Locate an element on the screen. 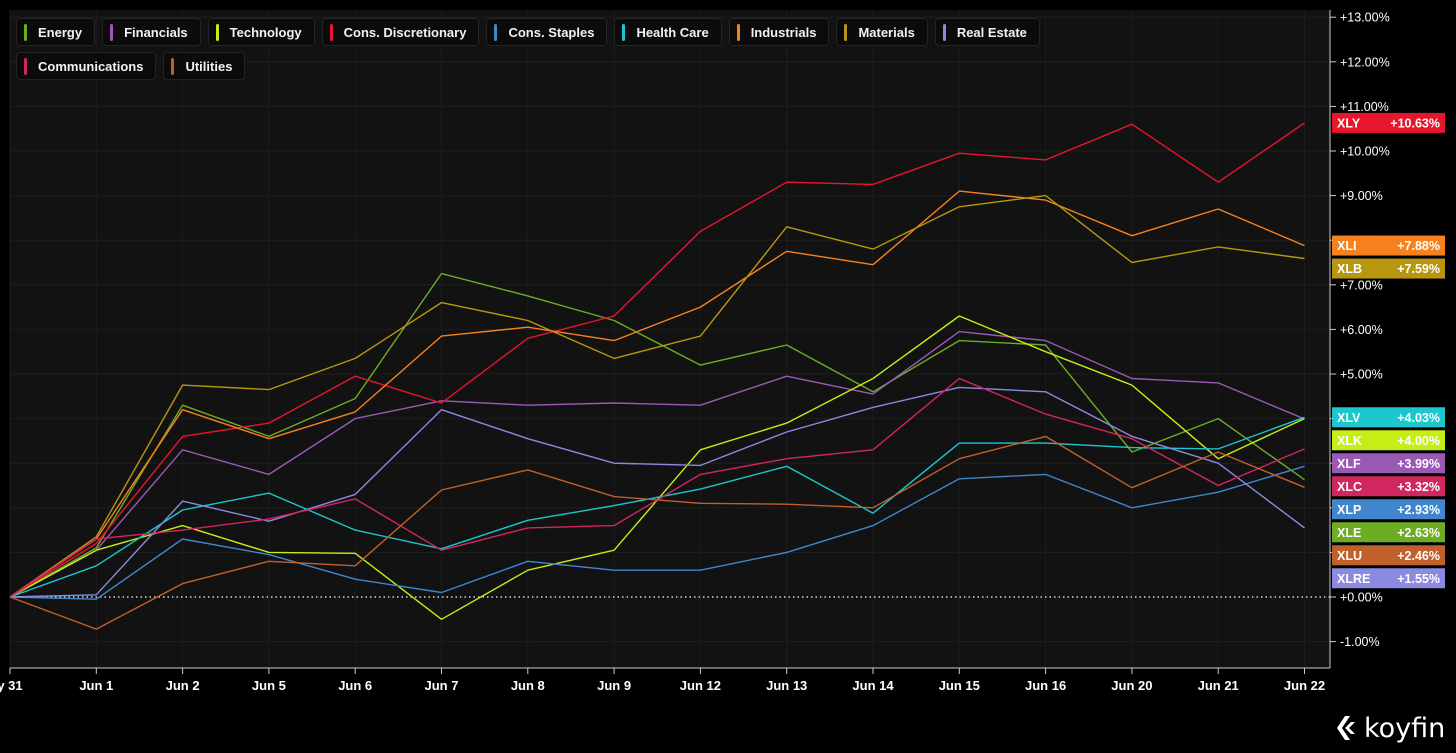 The image size is (1456, 753). end-label-value: +10.63% is located at coordinates (1415, 123).